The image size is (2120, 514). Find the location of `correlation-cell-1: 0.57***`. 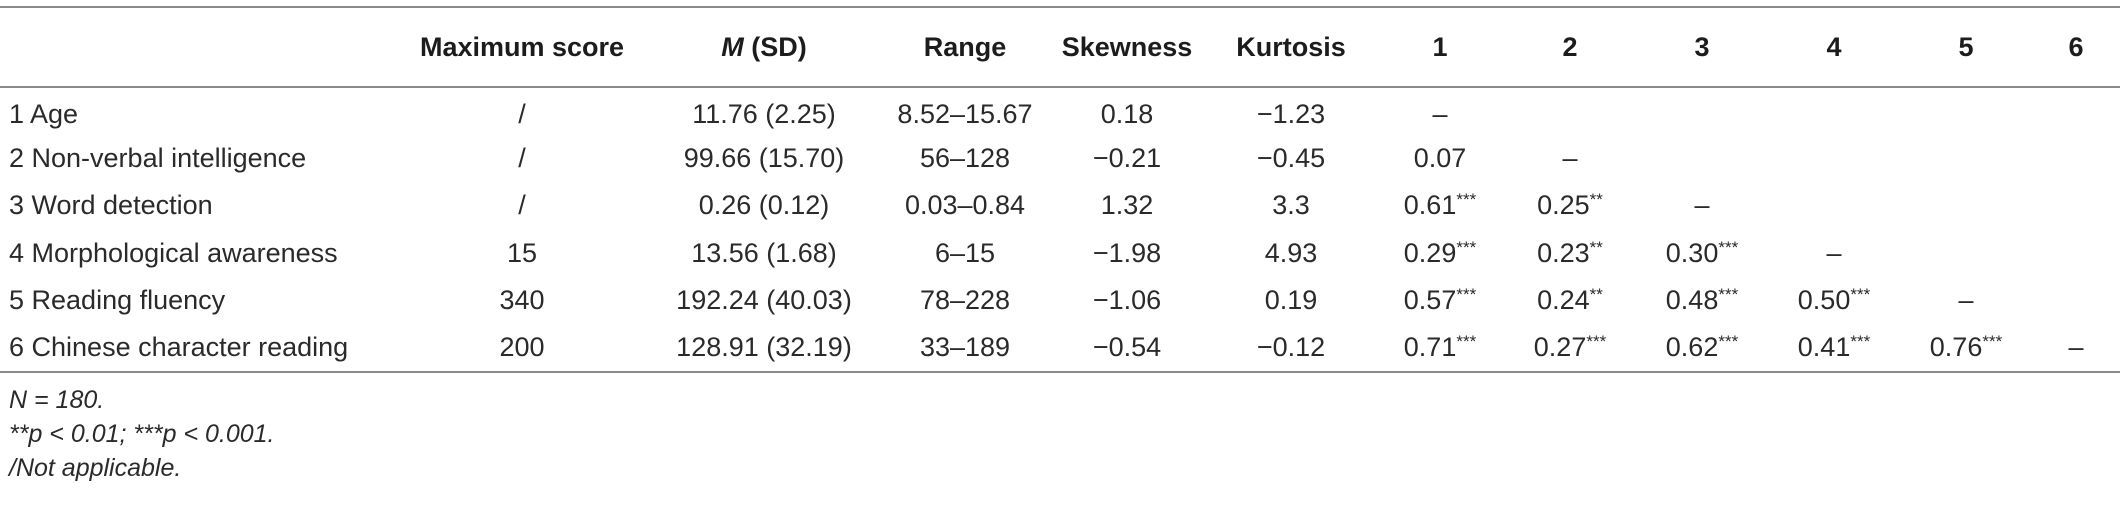

correlation-cell-1: 0.57*** is located at coordinates (1440, 301).